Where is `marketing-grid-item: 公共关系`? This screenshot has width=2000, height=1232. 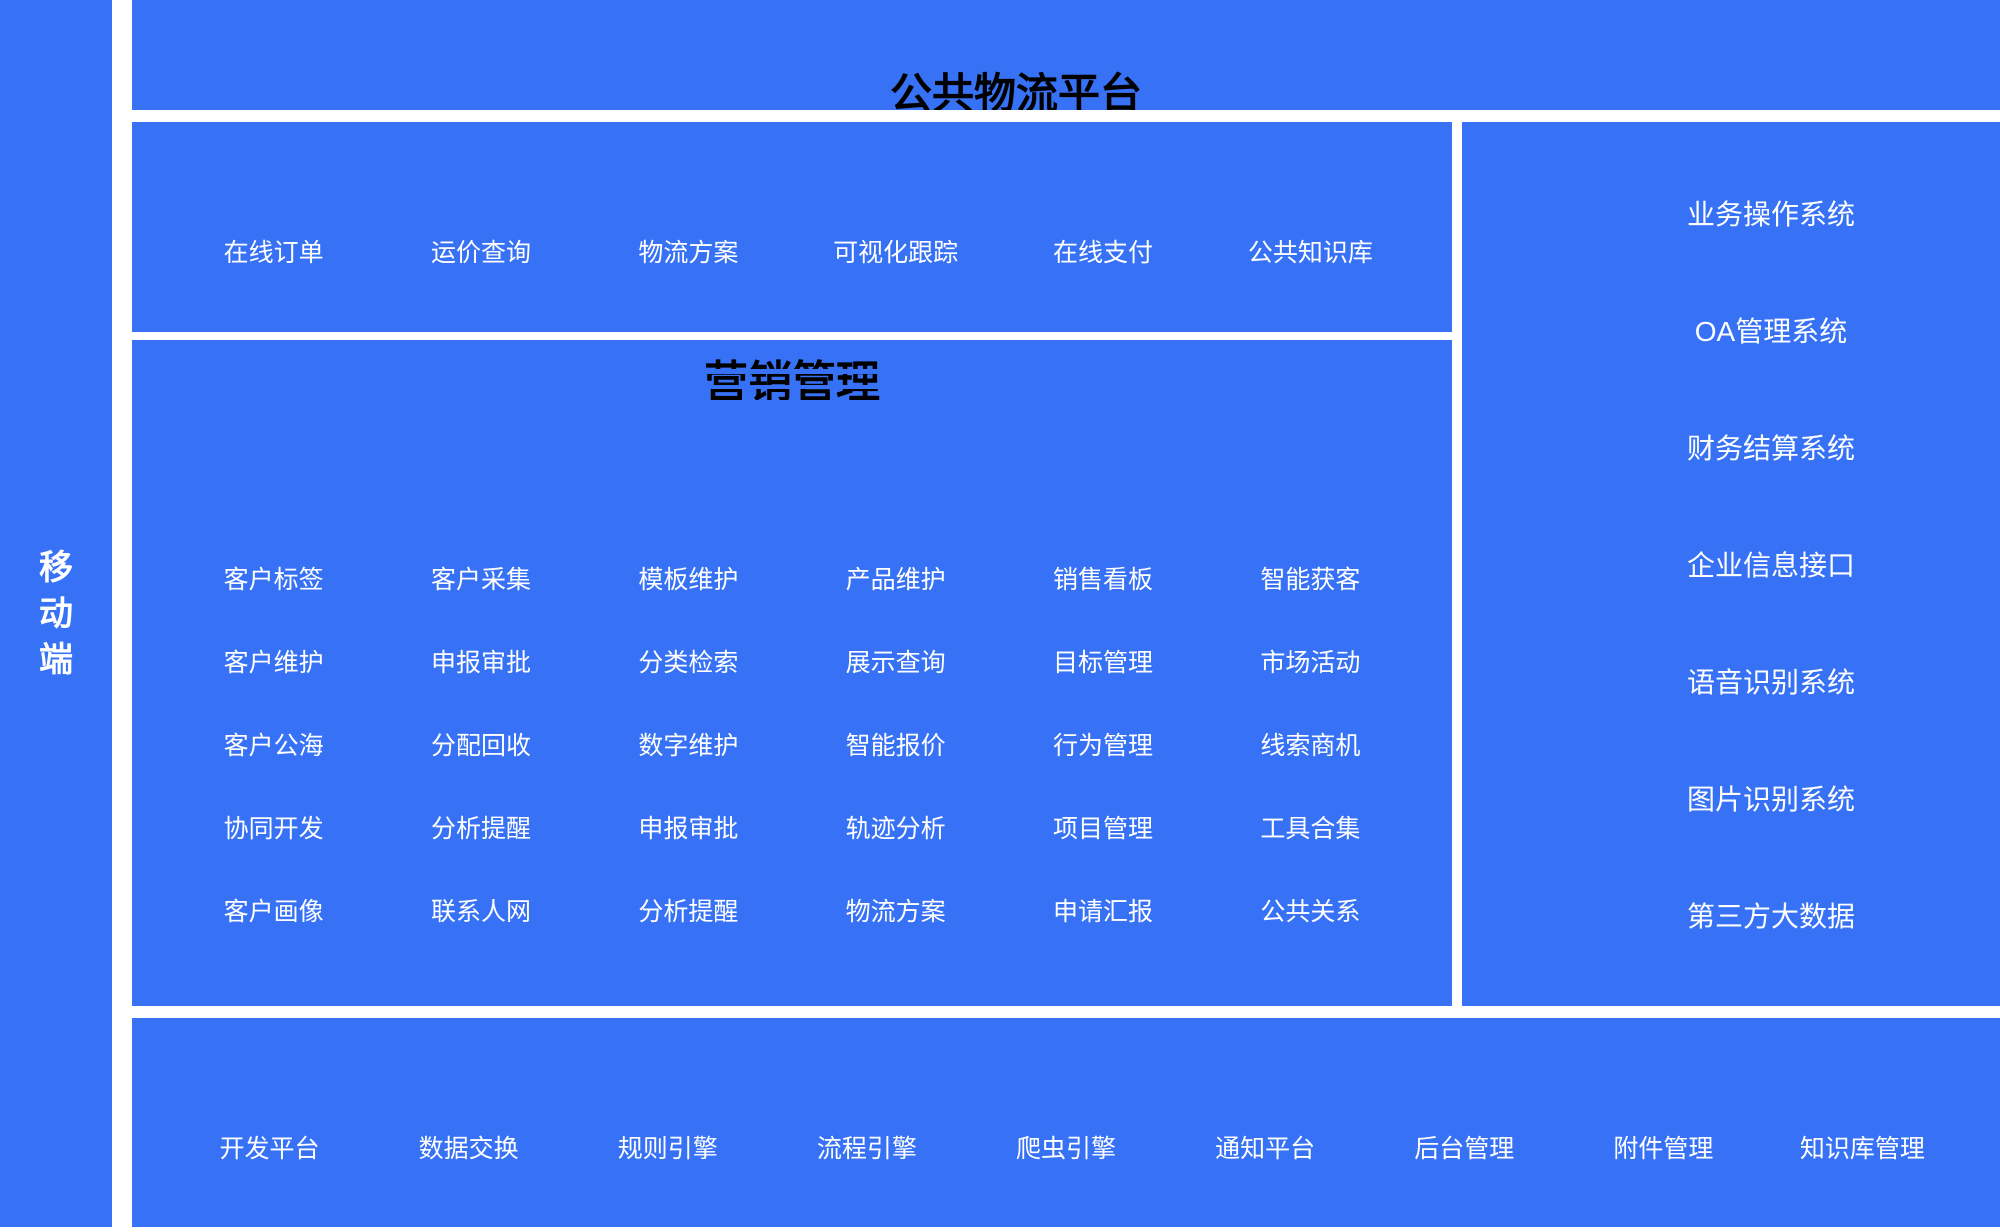
marketing-grid-item: 公共关系 is located at coordinates (1310, 912).